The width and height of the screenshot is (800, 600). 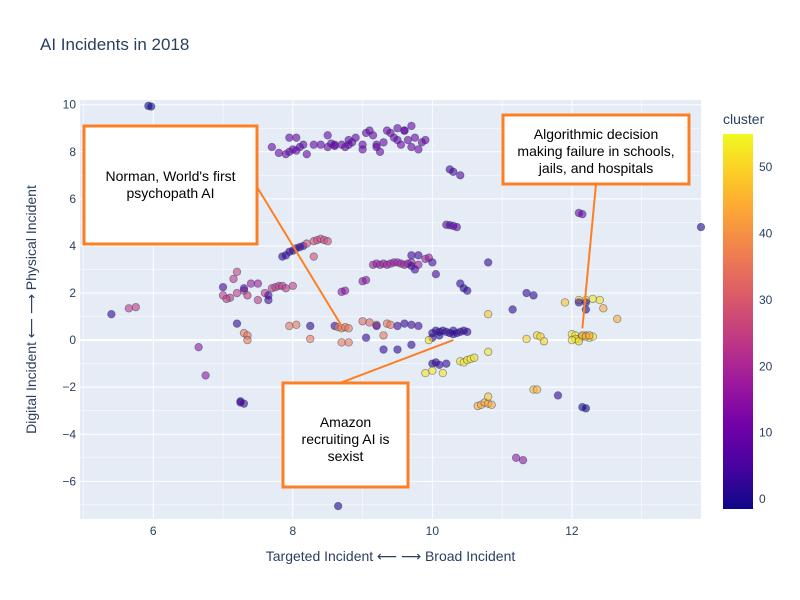 What do you see at coordinates (589, 256) in the screenshot?
I see `annotation-arrow-algorithmic` at bounding box center [589, 256].